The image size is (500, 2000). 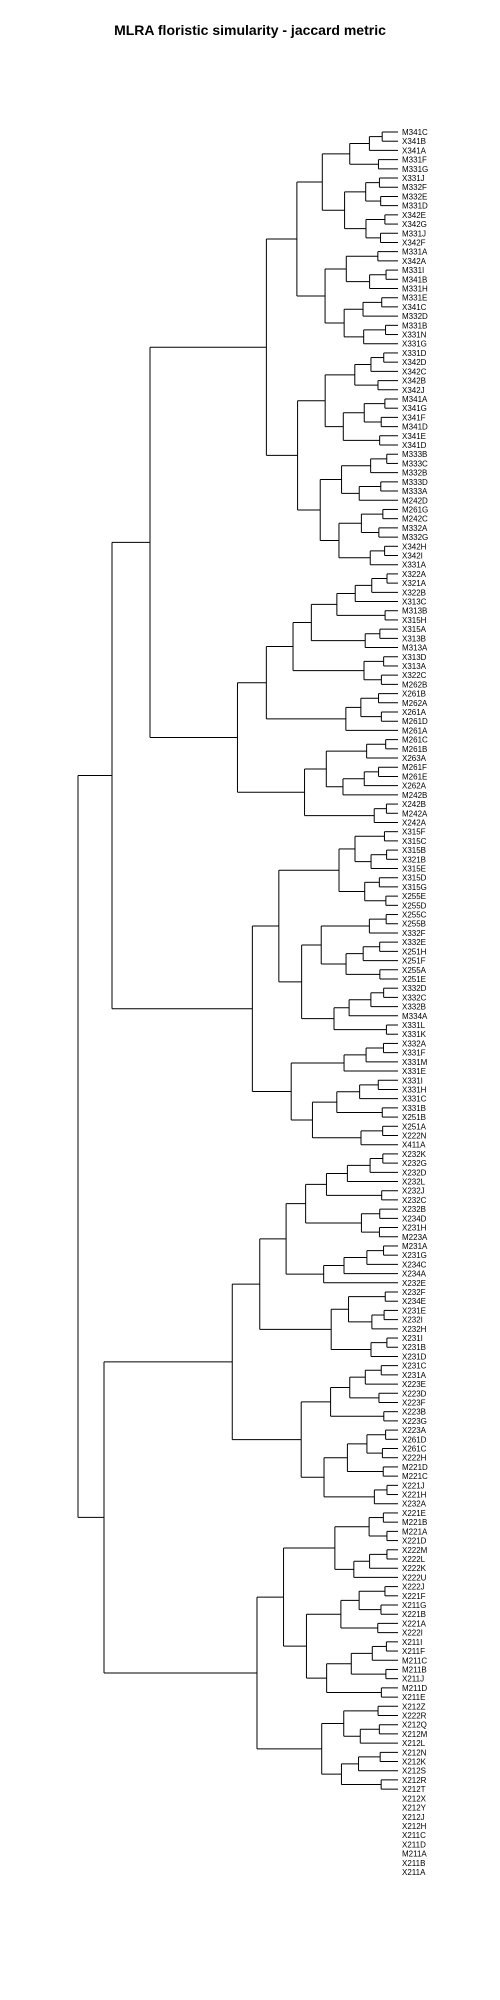 I want to click on leaf-label: X331E, so click(x=414, y=1071).